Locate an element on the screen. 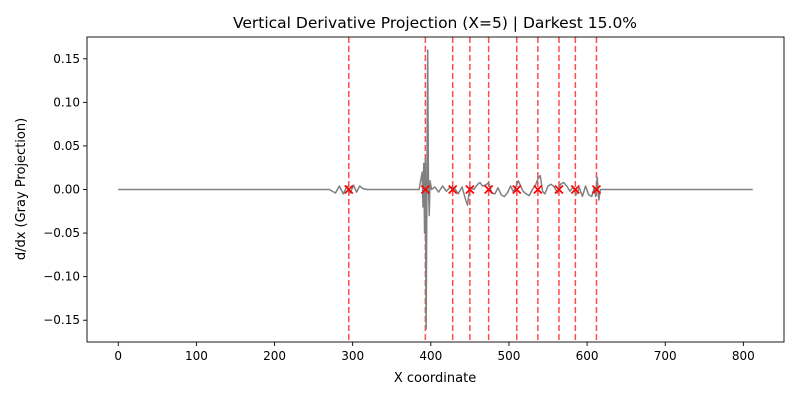 The height and width of the screenshot is (400, 800). y-tick-label: 0.10 is located at coordinates (66, 102).